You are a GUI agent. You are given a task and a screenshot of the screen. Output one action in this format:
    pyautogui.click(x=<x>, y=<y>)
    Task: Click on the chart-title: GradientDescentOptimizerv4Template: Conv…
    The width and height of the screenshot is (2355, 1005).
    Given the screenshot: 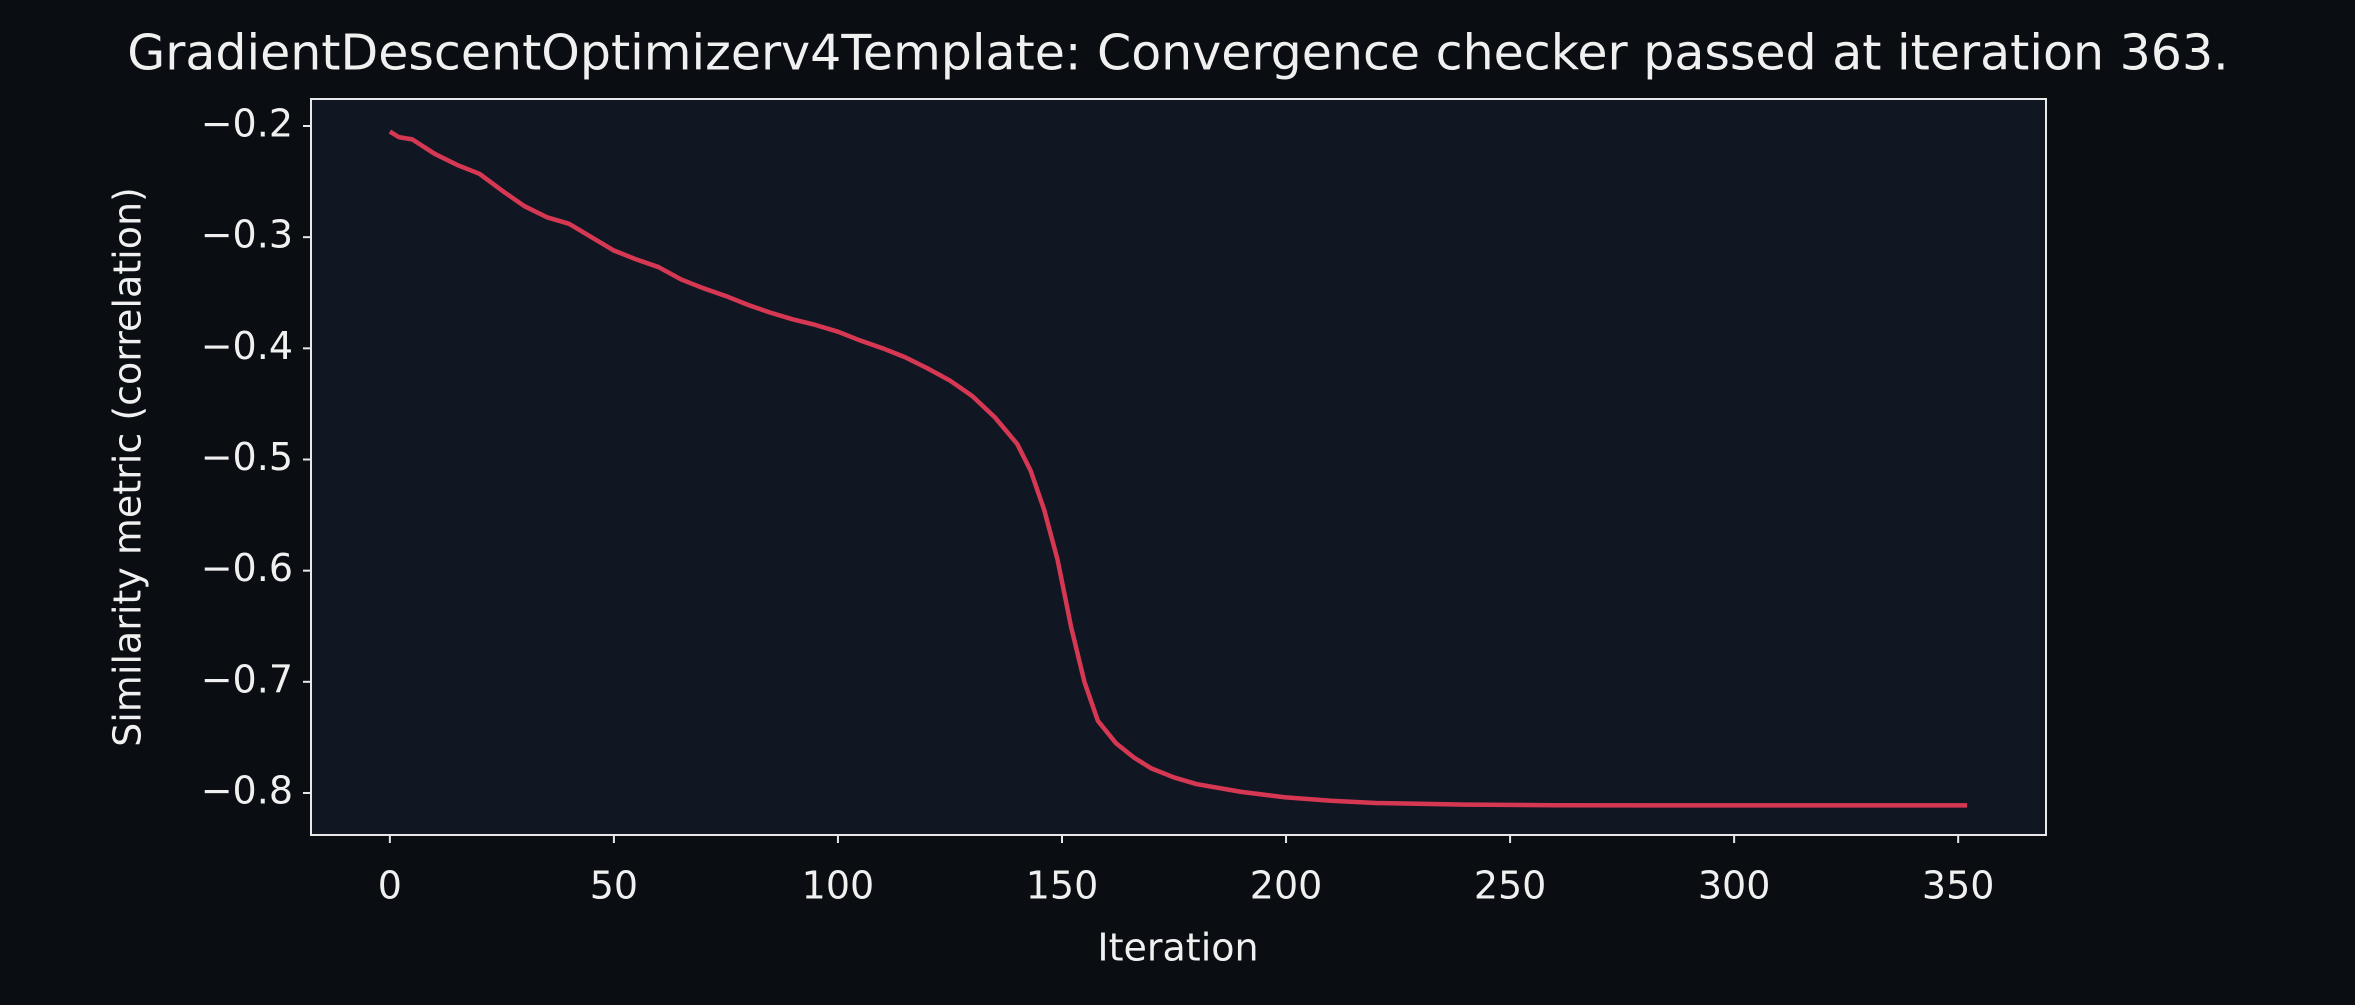 What is the action you would take?
    pyautogui.click(x=1177, y=53)
    